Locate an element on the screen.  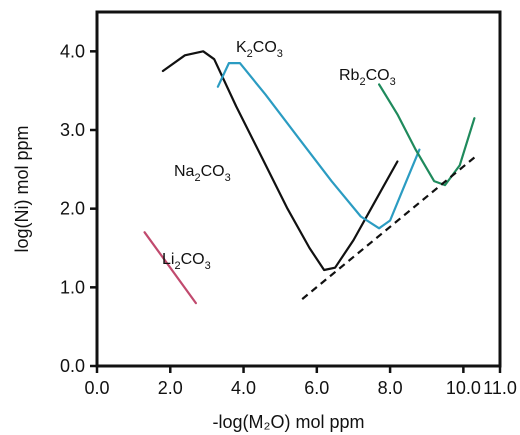
x-tick-label: 2.0 is located at coordinates (170, 388).